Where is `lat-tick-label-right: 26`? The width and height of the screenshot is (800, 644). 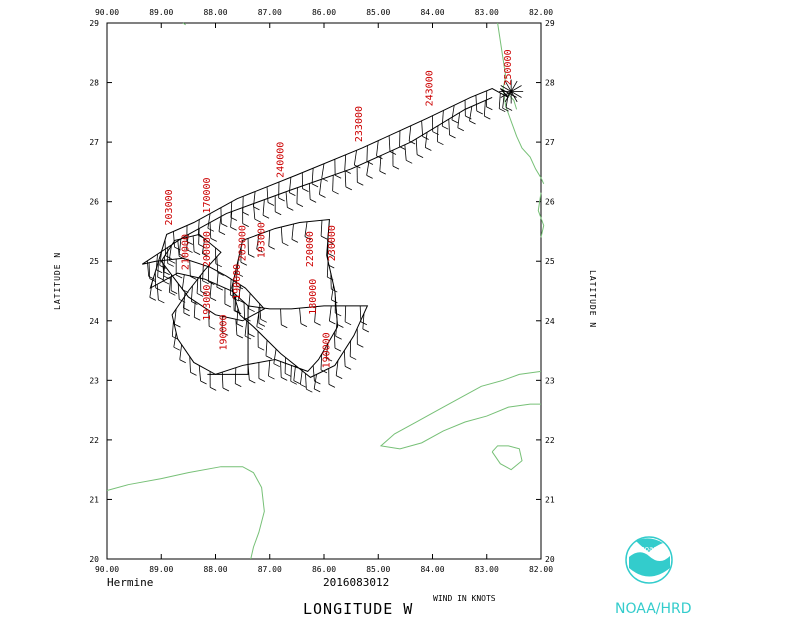
lat-tick-label-right: 26 is located at coordinates (550, 202).